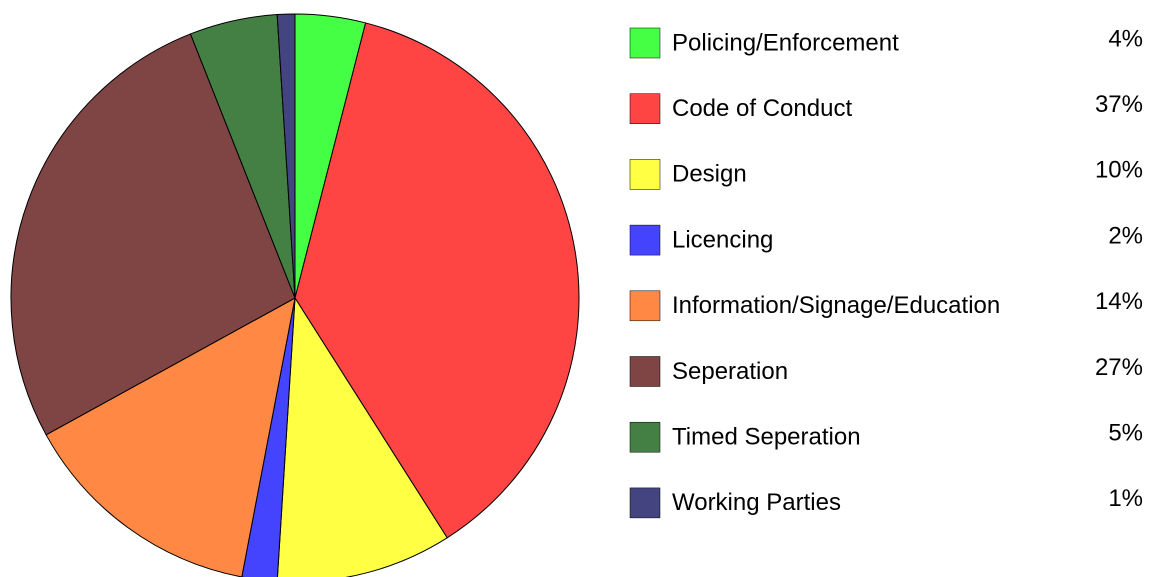 This screenshot has height=577, width=1156. I want to click on legend-label: Timed Seperation, so click(766, 437).